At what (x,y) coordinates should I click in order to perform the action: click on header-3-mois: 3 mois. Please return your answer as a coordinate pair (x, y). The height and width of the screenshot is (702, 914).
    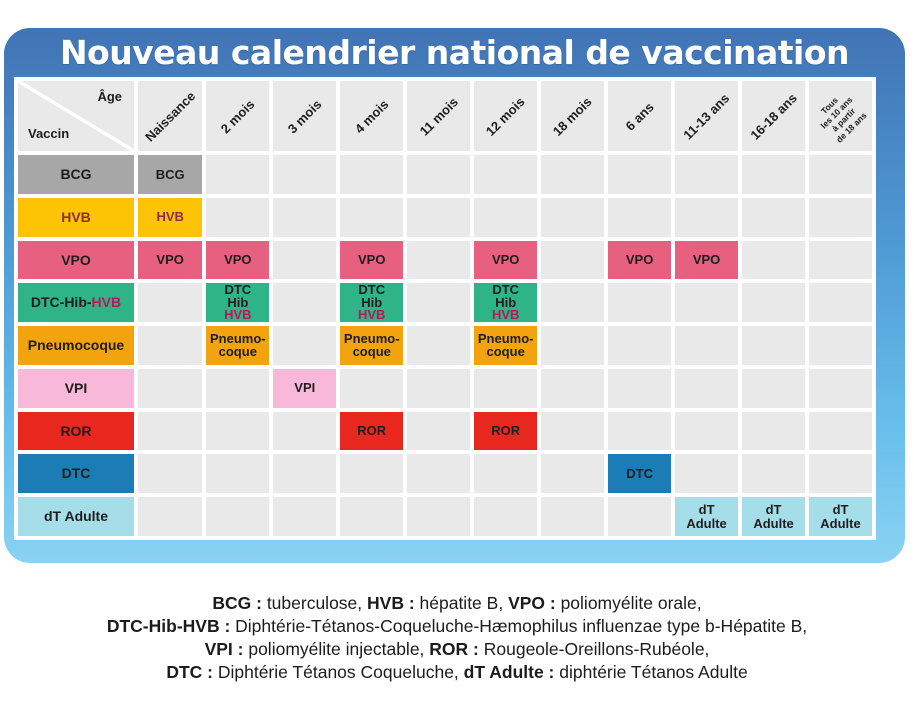
    Looking at the image, I should click on (305, 116).